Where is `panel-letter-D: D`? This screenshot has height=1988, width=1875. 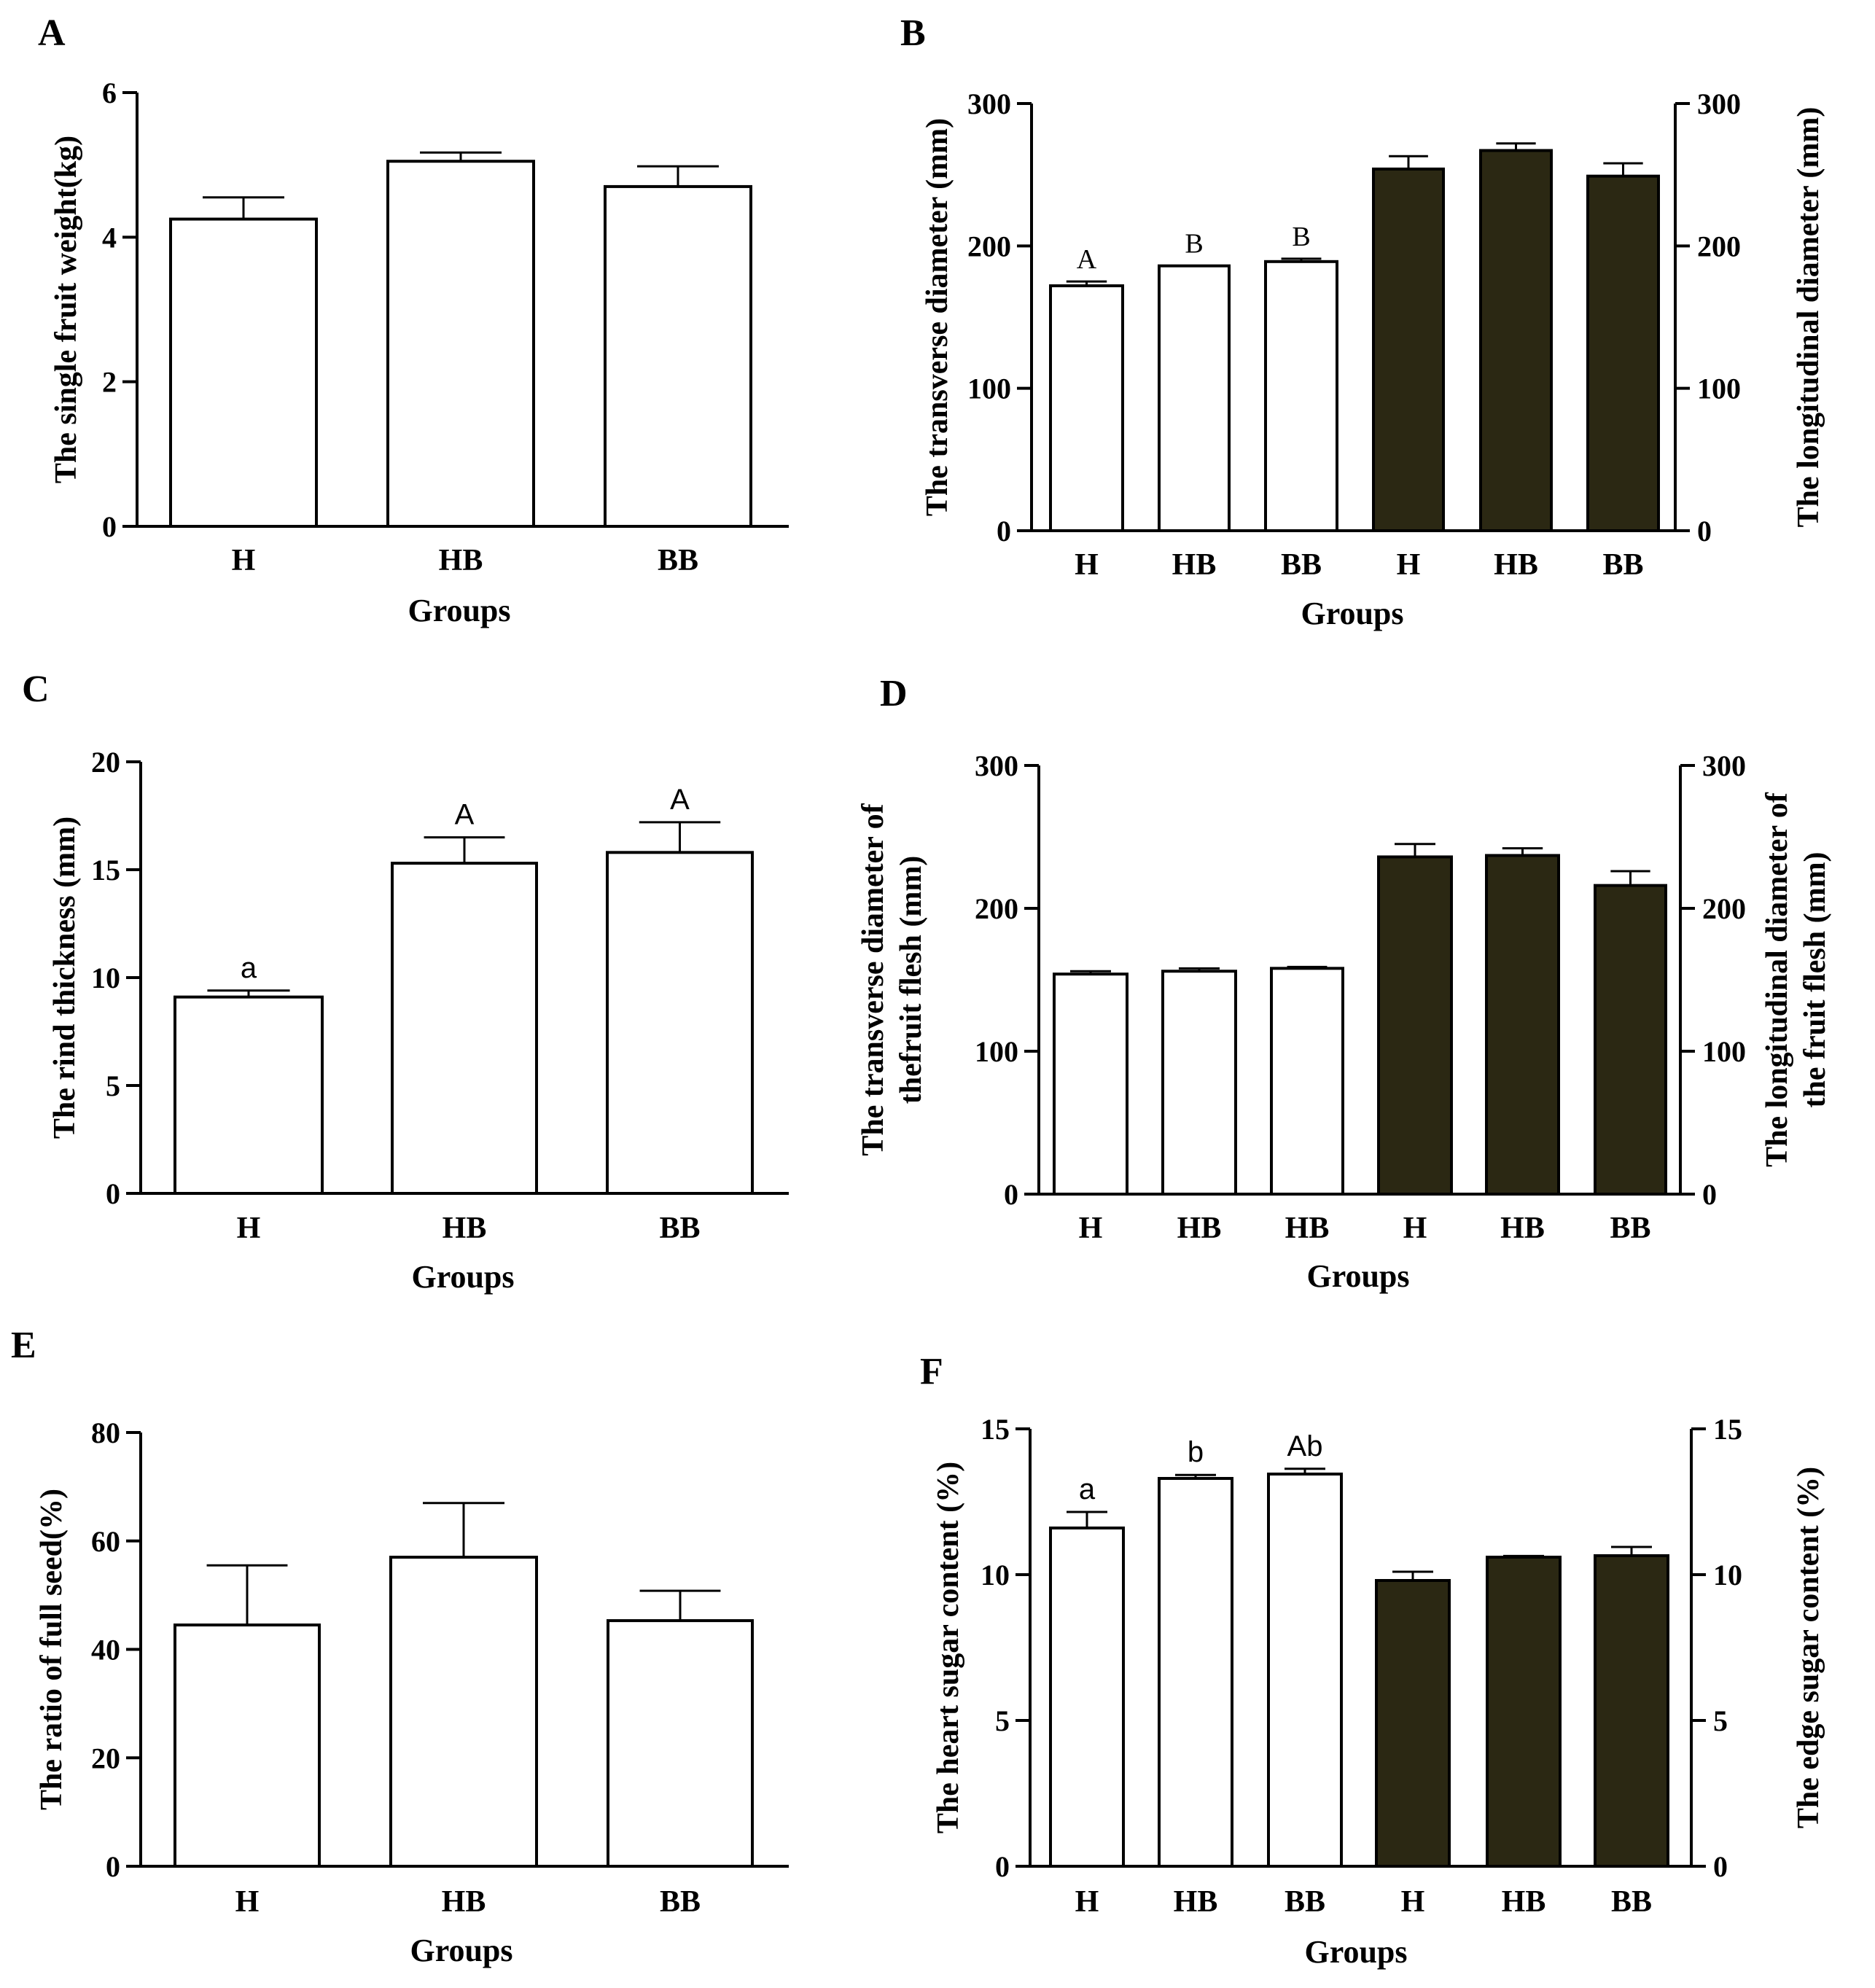
panel-letter-D: D is located at coordinates (894, 693).